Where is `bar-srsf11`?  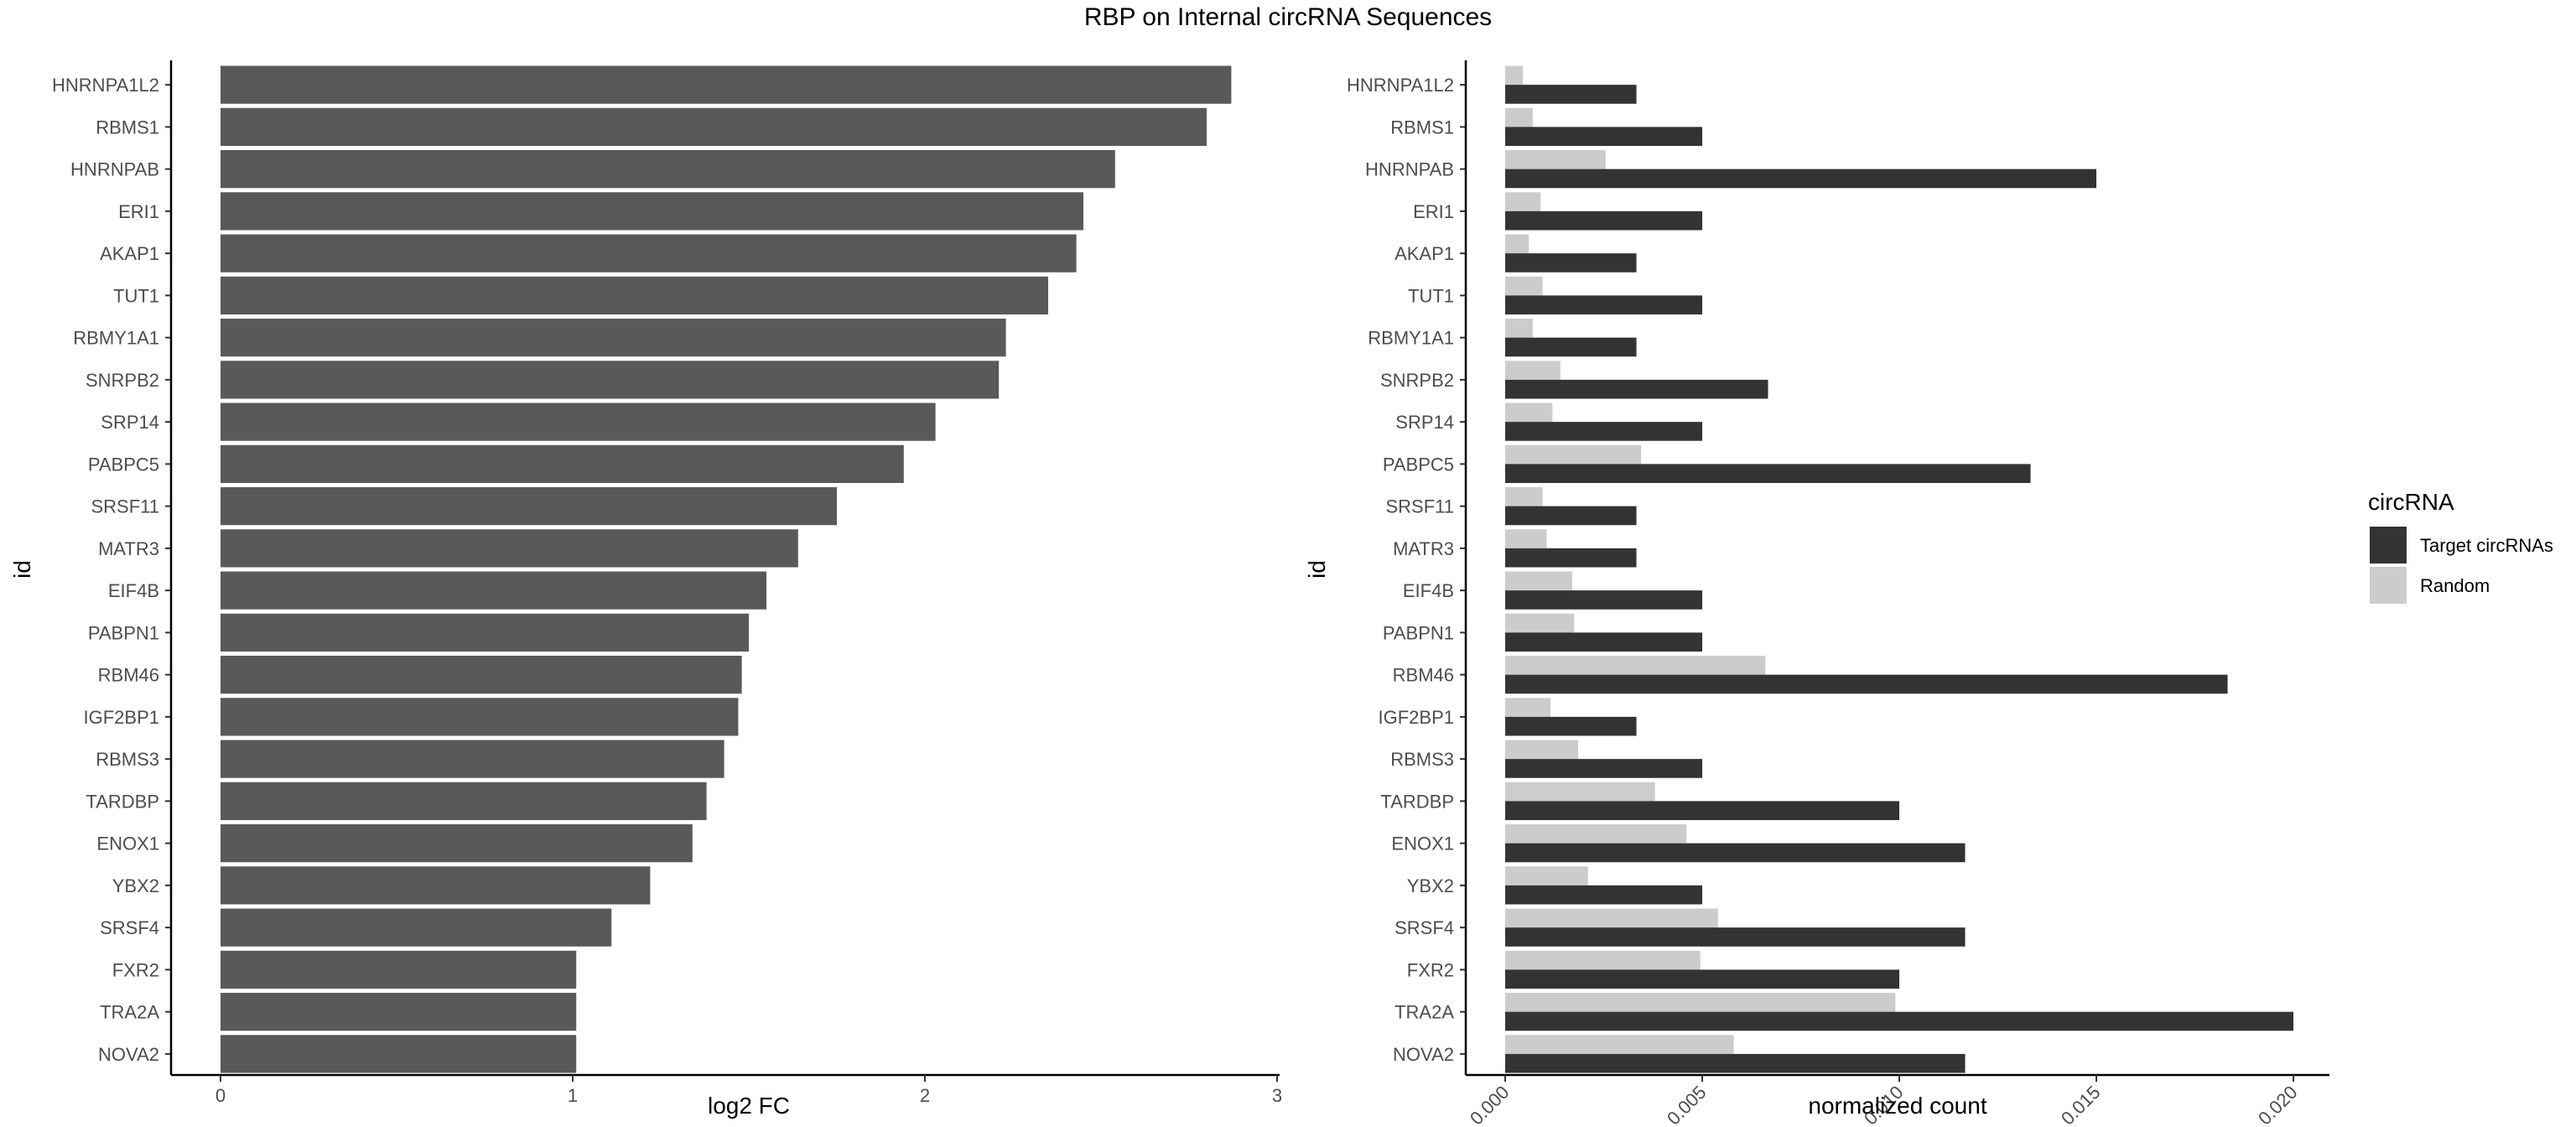
bar-srsf11 is located at coordinates (529, 507).